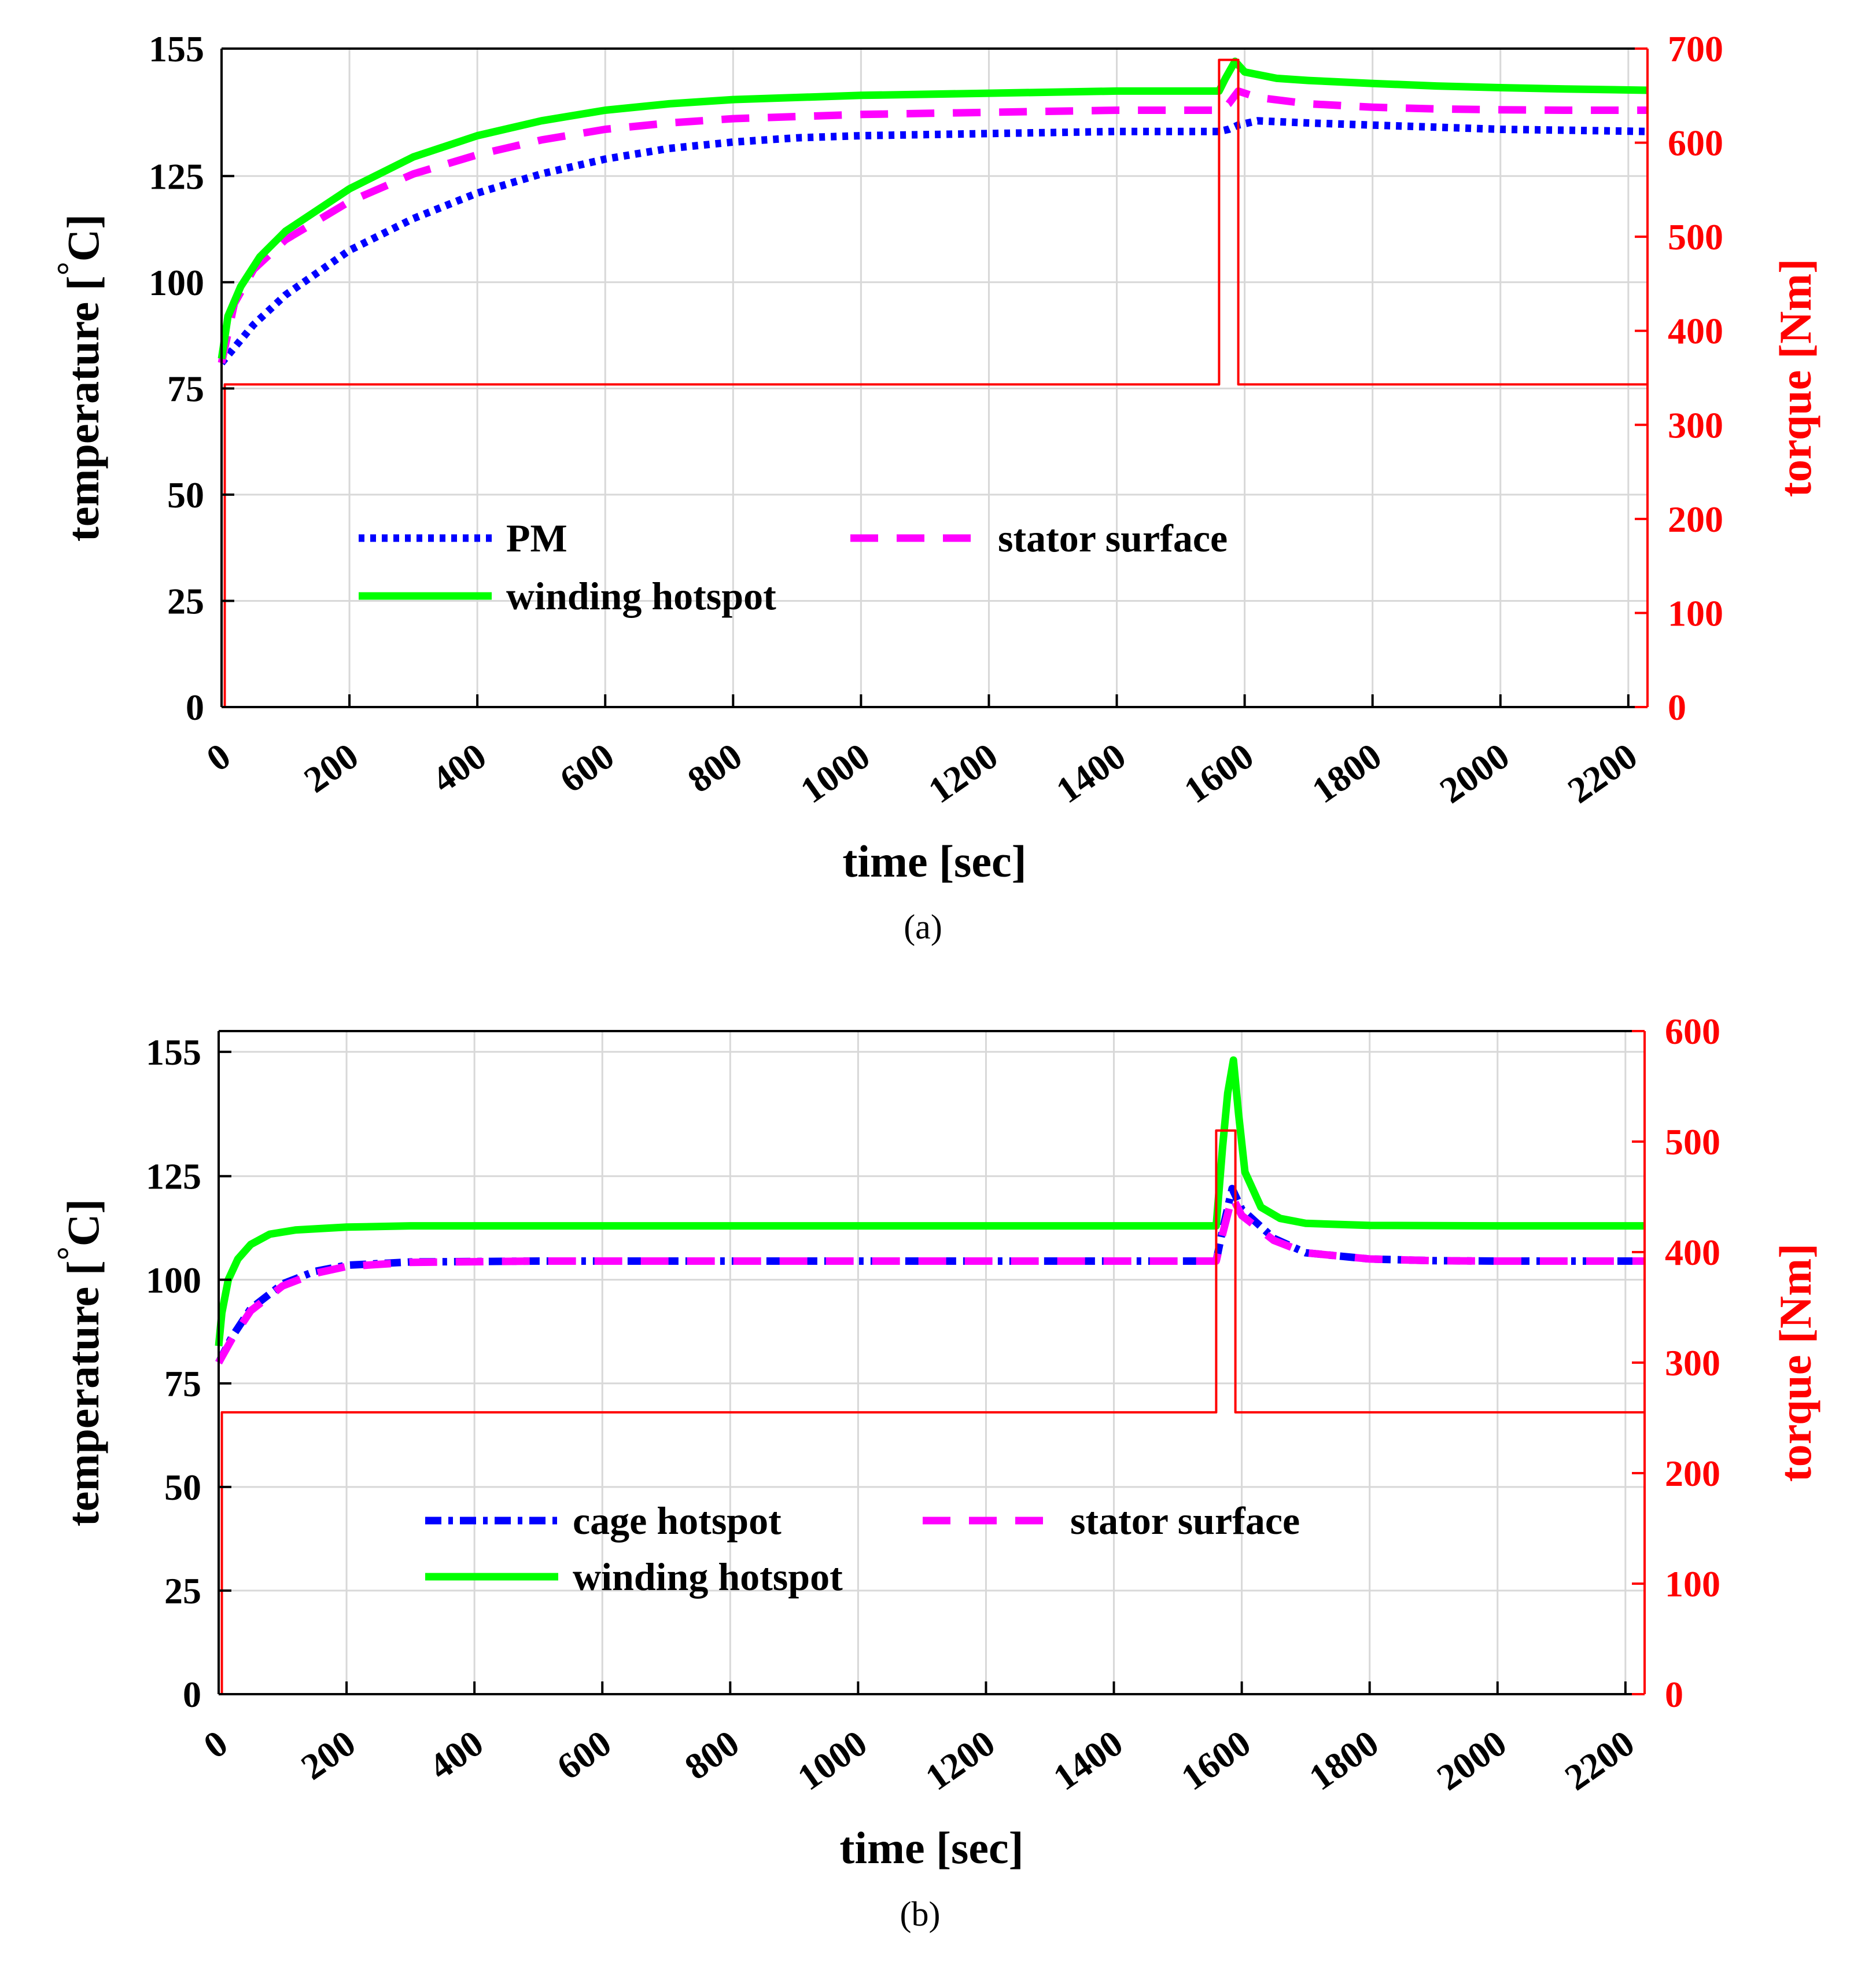 This screenshot has width=1876, height=1980. I want to click on panel-caption: (b), so click(920, 1914).